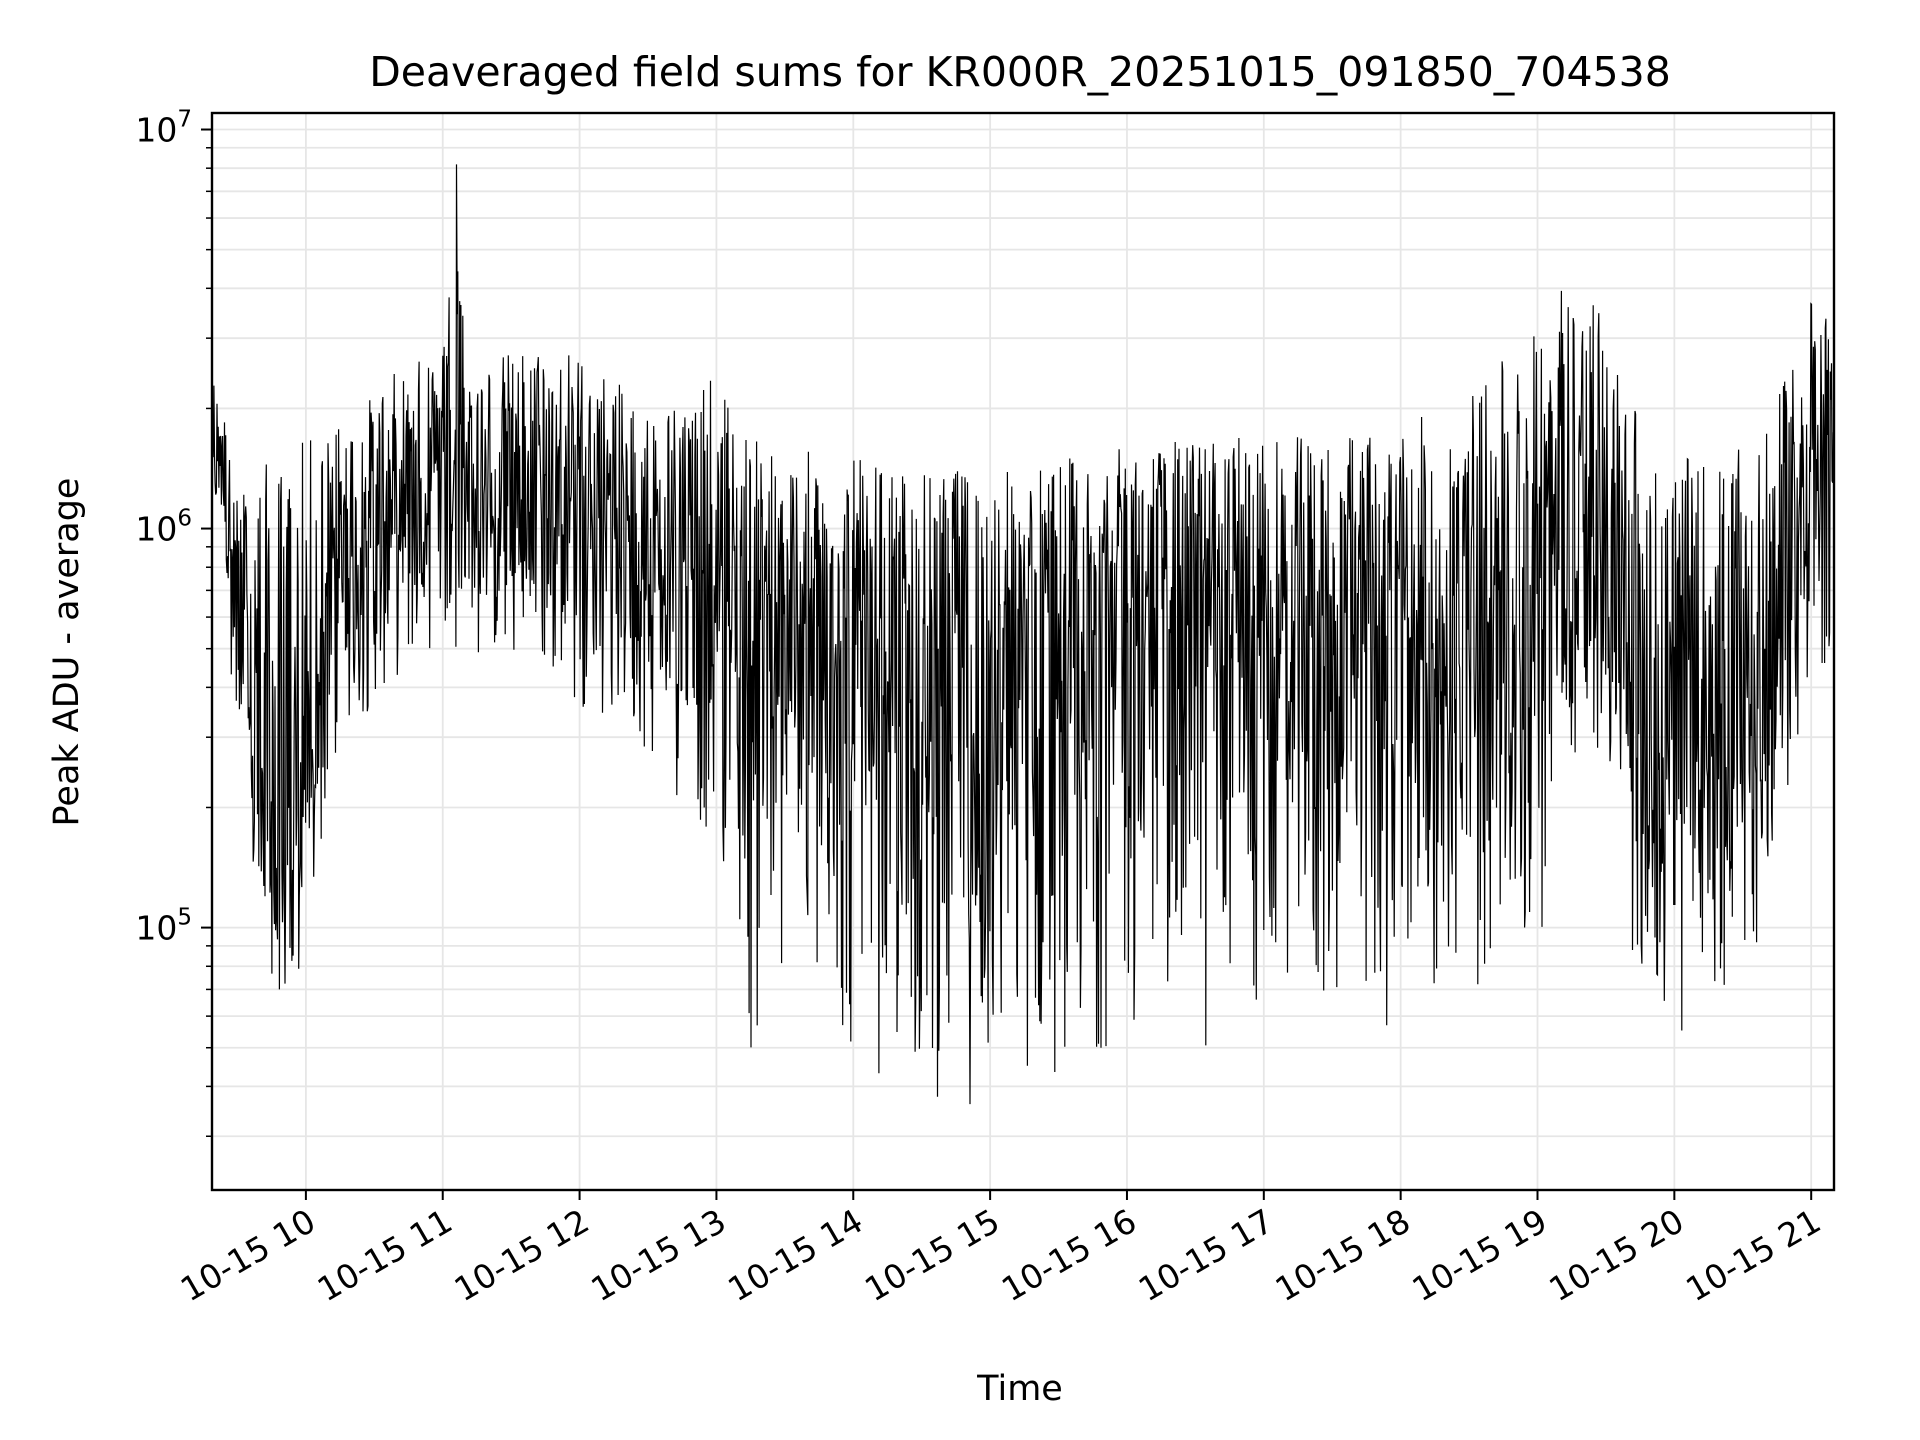  Describe the element at coordinates (1019, 1389) in the screenshot. I see `x-axis-label: Time` at that location.